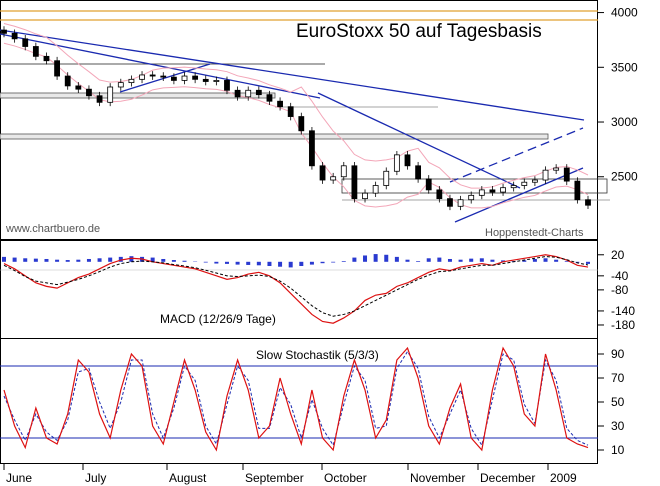  I want to click on macd-tick-label: 20, so click(618, 255).